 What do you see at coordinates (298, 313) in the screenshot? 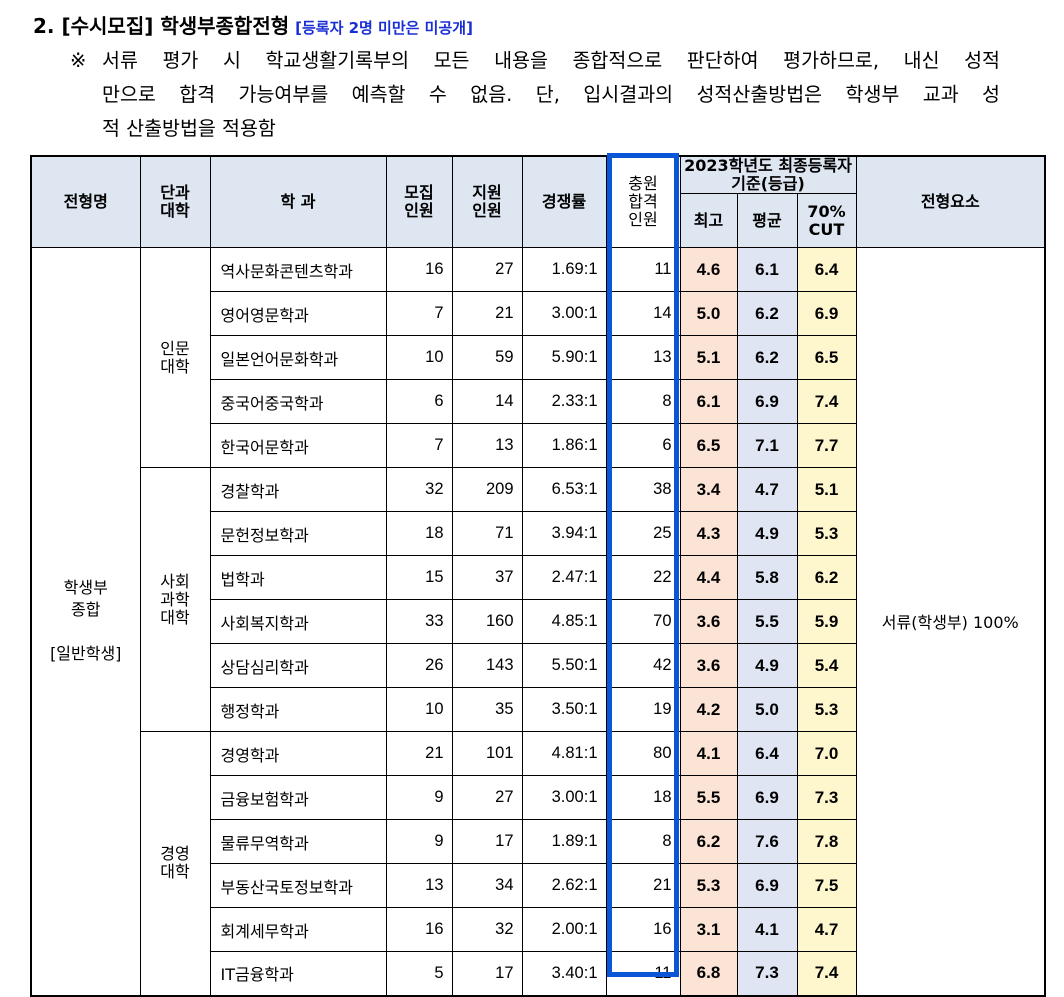
I see `department-cell: 영어영문학과` at bounding box center [298, 313].